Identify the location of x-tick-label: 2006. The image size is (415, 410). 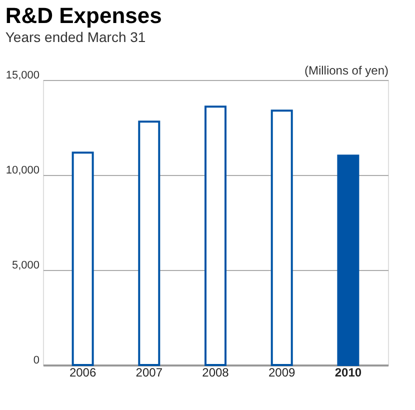
(82, 373).